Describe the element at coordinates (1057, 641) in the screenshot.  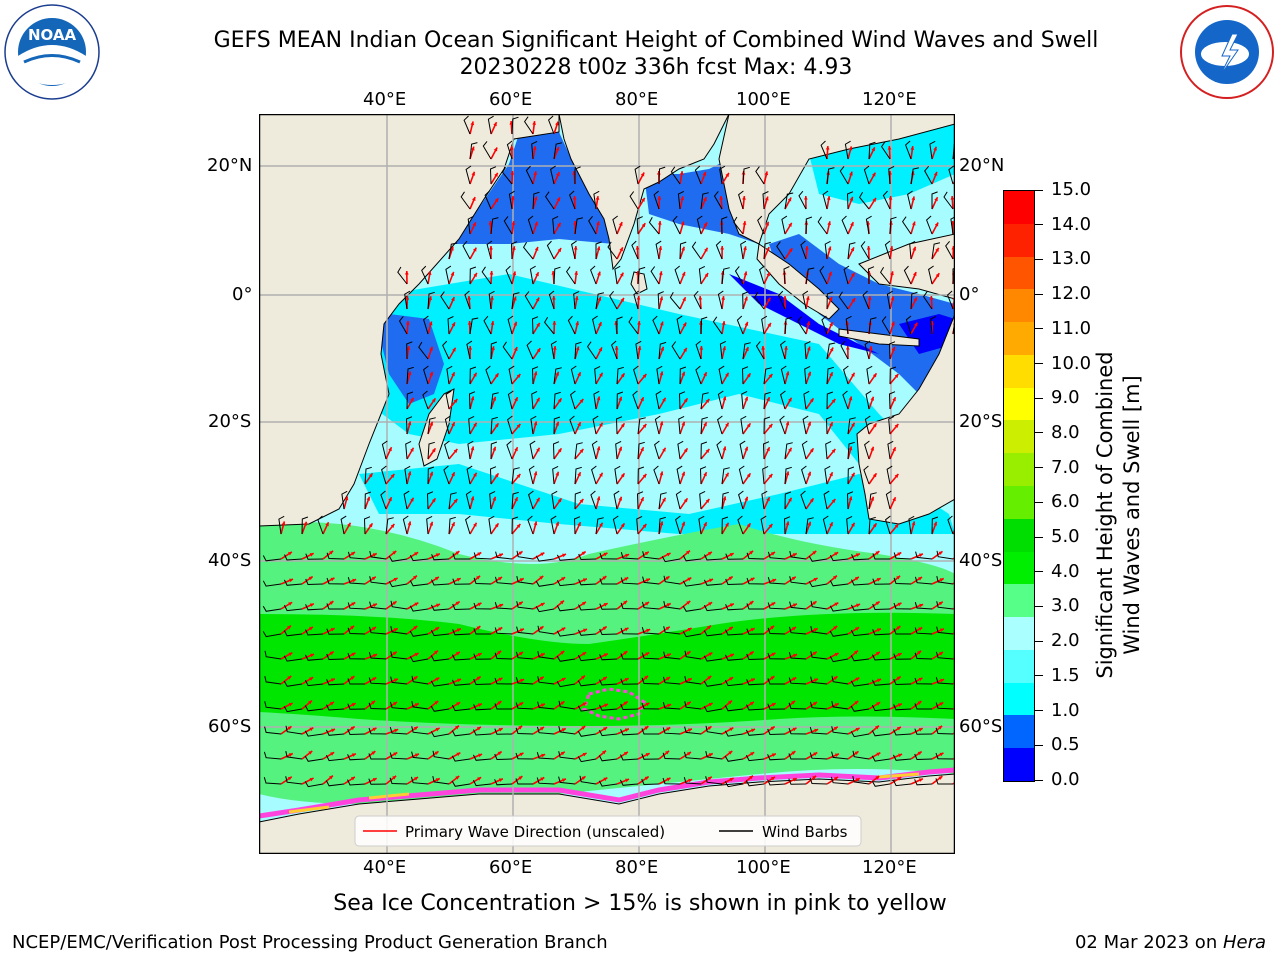
I see `colorbar-tick-label: 2.0` at that location.